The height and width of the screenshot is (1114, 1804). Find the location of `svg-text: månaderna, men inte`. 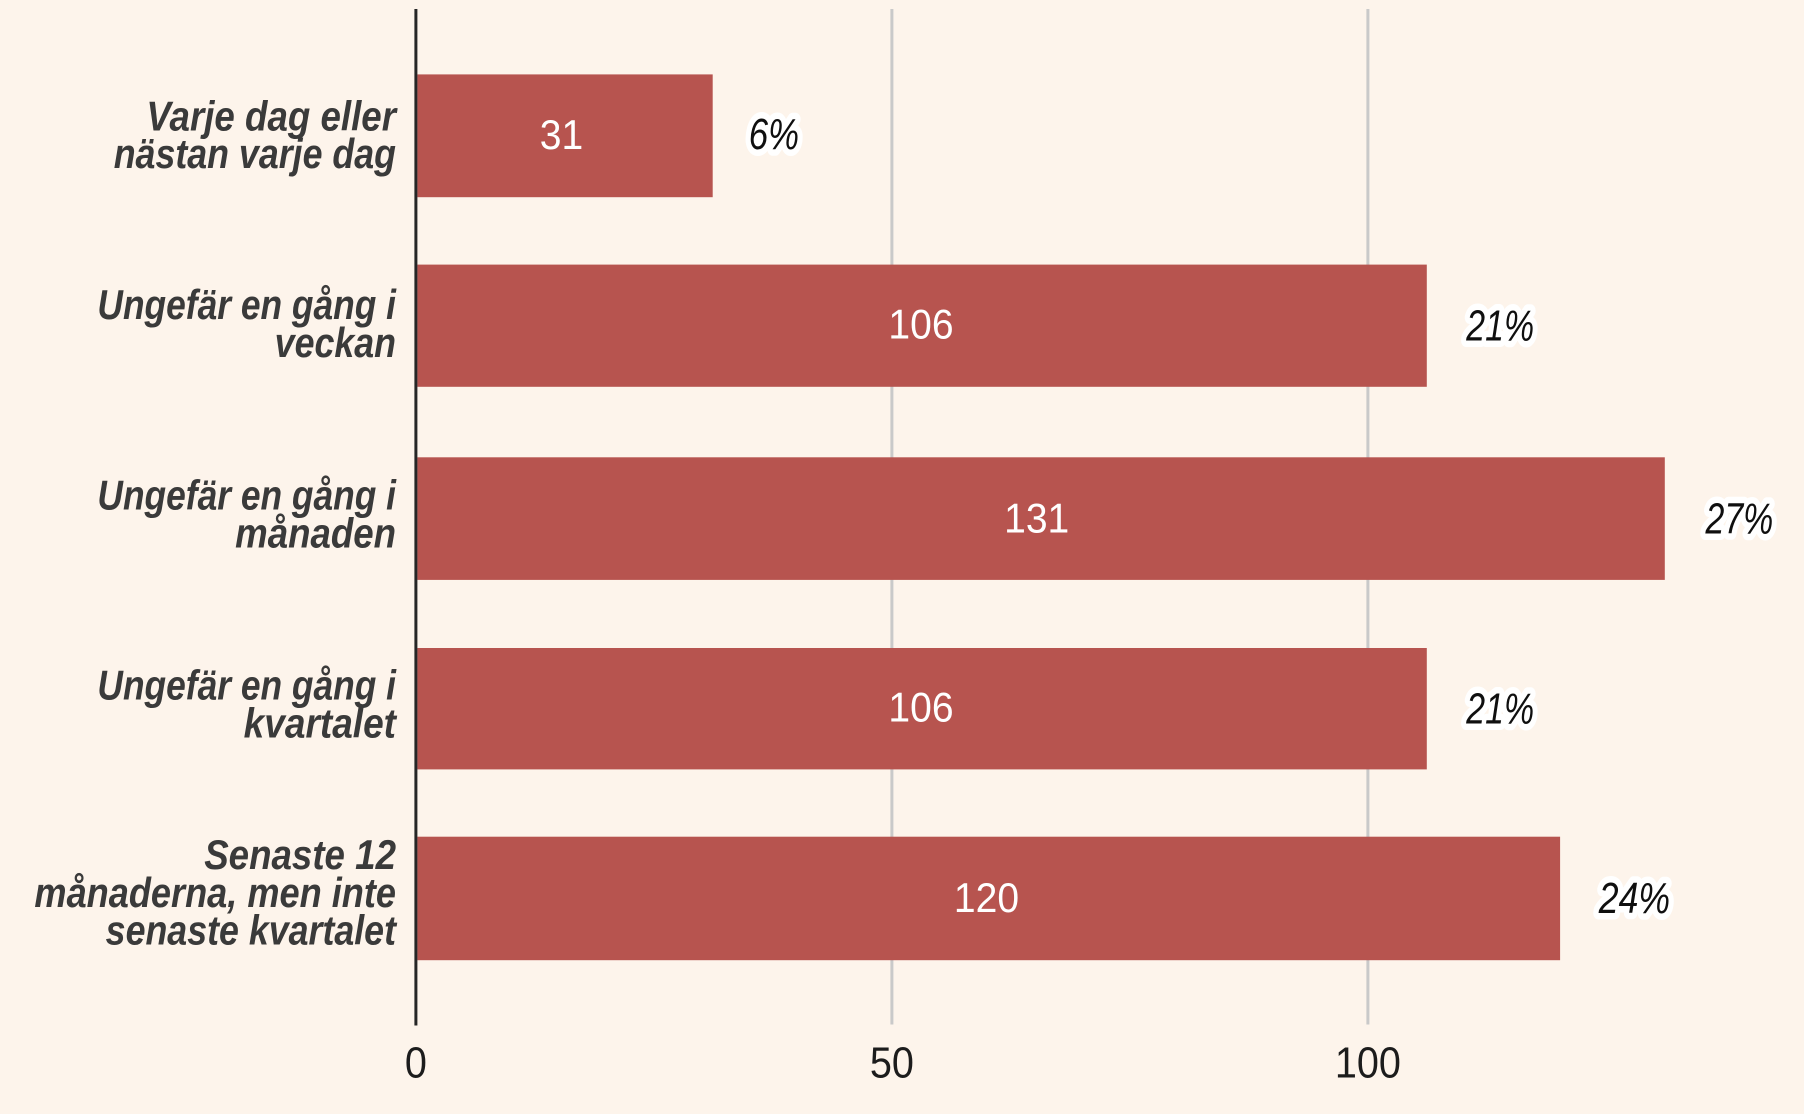

svg-text: månaderna, men inte is located at coordinates (215, 894).